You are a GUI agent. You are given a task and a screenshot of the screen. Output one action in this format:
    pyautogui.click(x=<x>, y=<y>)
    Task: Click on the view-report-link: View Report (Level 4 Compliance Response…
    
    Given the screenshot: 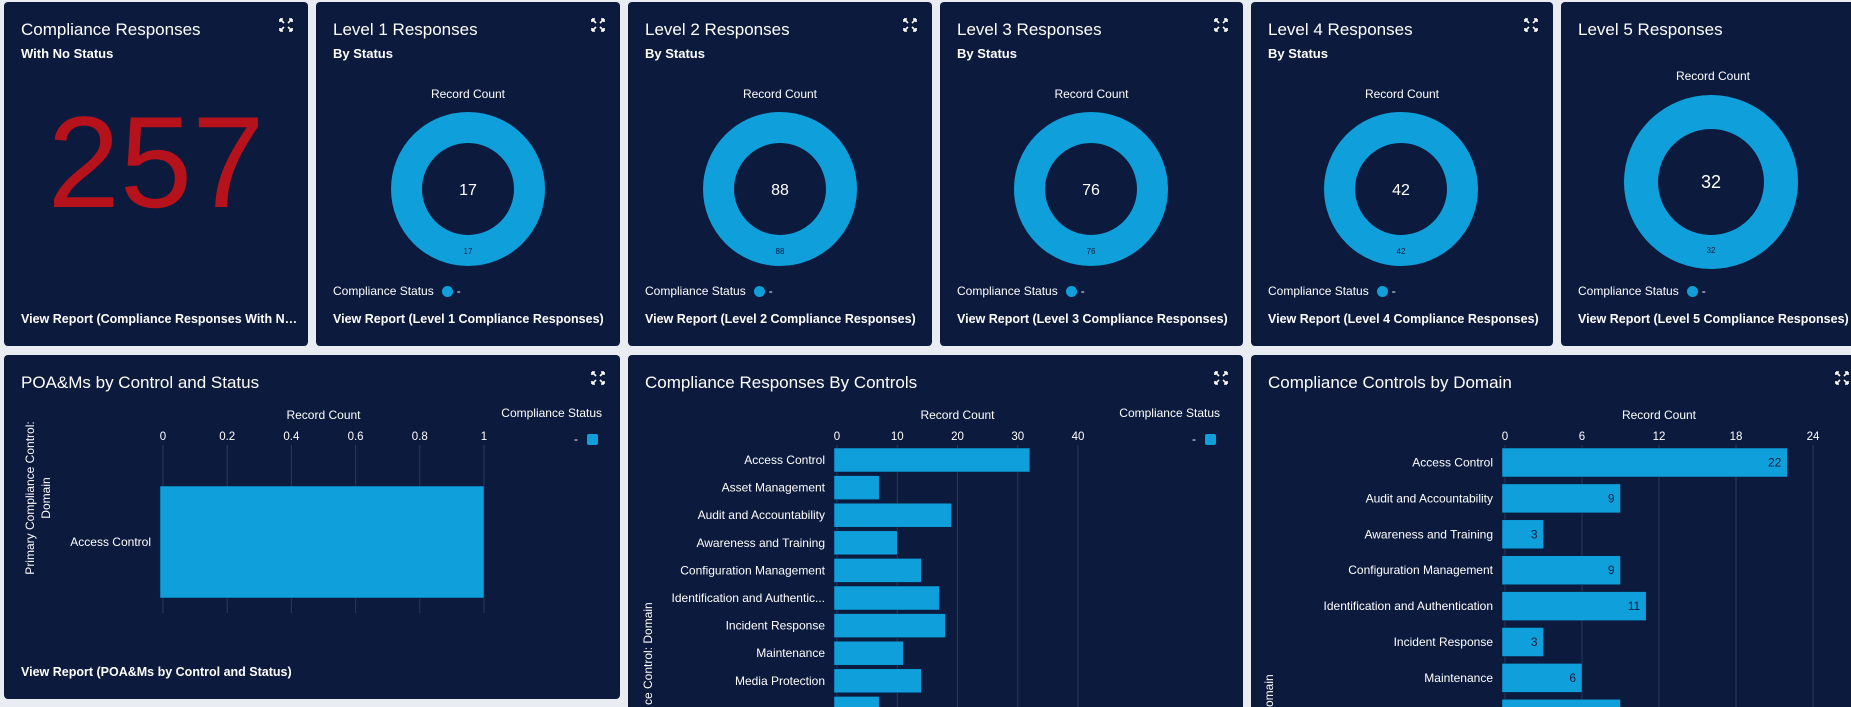 What is the action you would take?
    pyautogui.click(x=1403, y=319)
    